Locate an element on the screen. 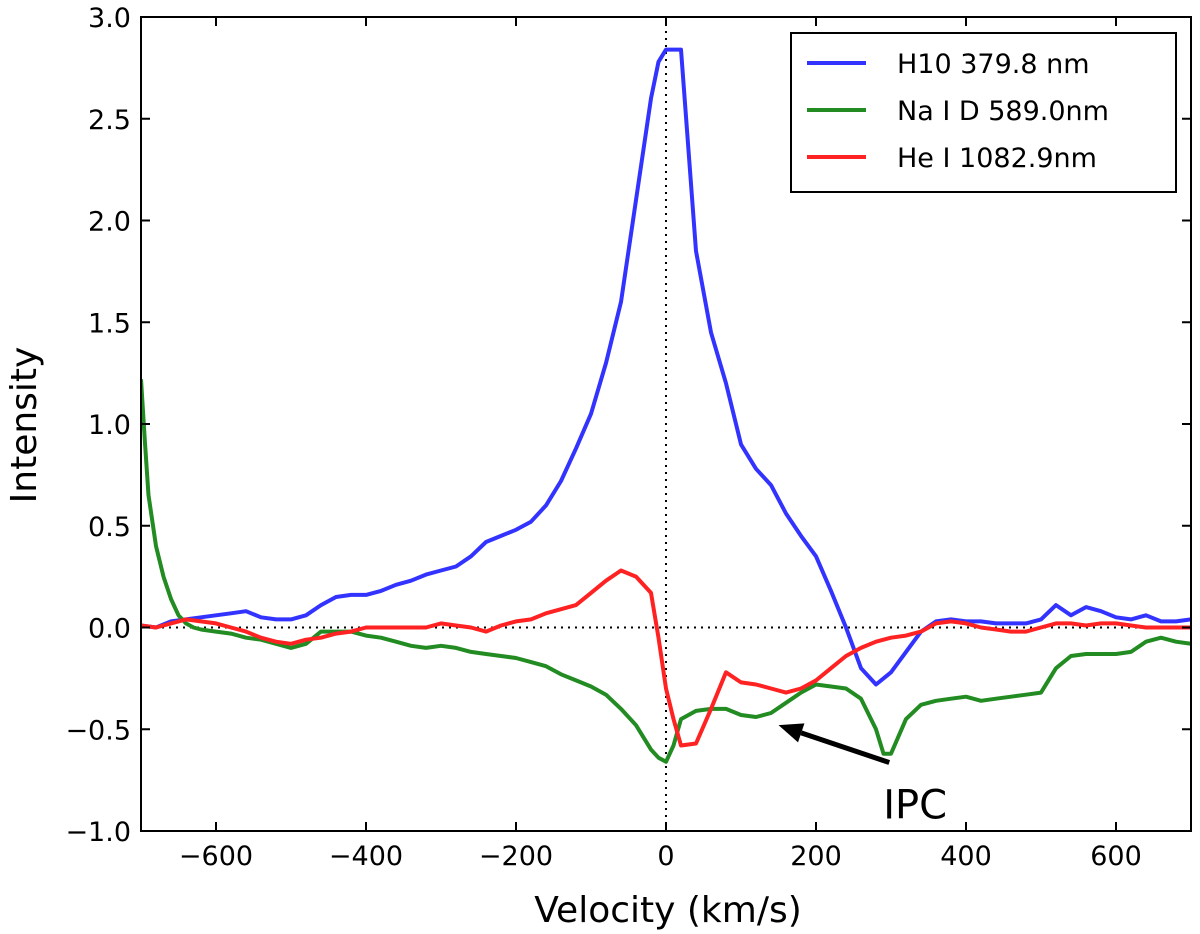 The image size is (1200, 934). y-tick-label: 1.0 is located at coordinates (109, 425).